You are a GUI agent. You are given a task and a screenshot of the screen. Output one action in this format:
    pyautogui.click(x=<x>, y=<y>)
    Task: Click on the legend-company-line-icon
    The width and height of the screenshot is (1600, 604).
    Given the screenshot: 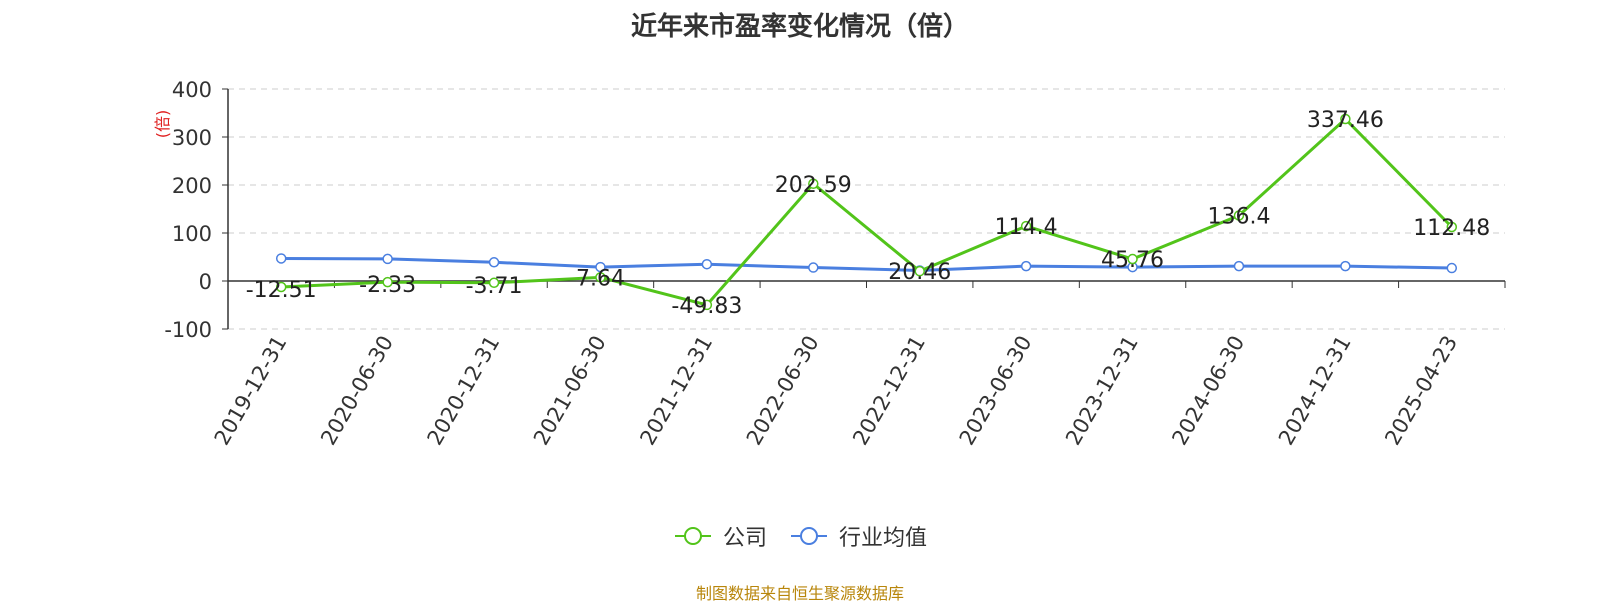 What is the action you would take?
    pyautogui.click(x=692, y=536)
    